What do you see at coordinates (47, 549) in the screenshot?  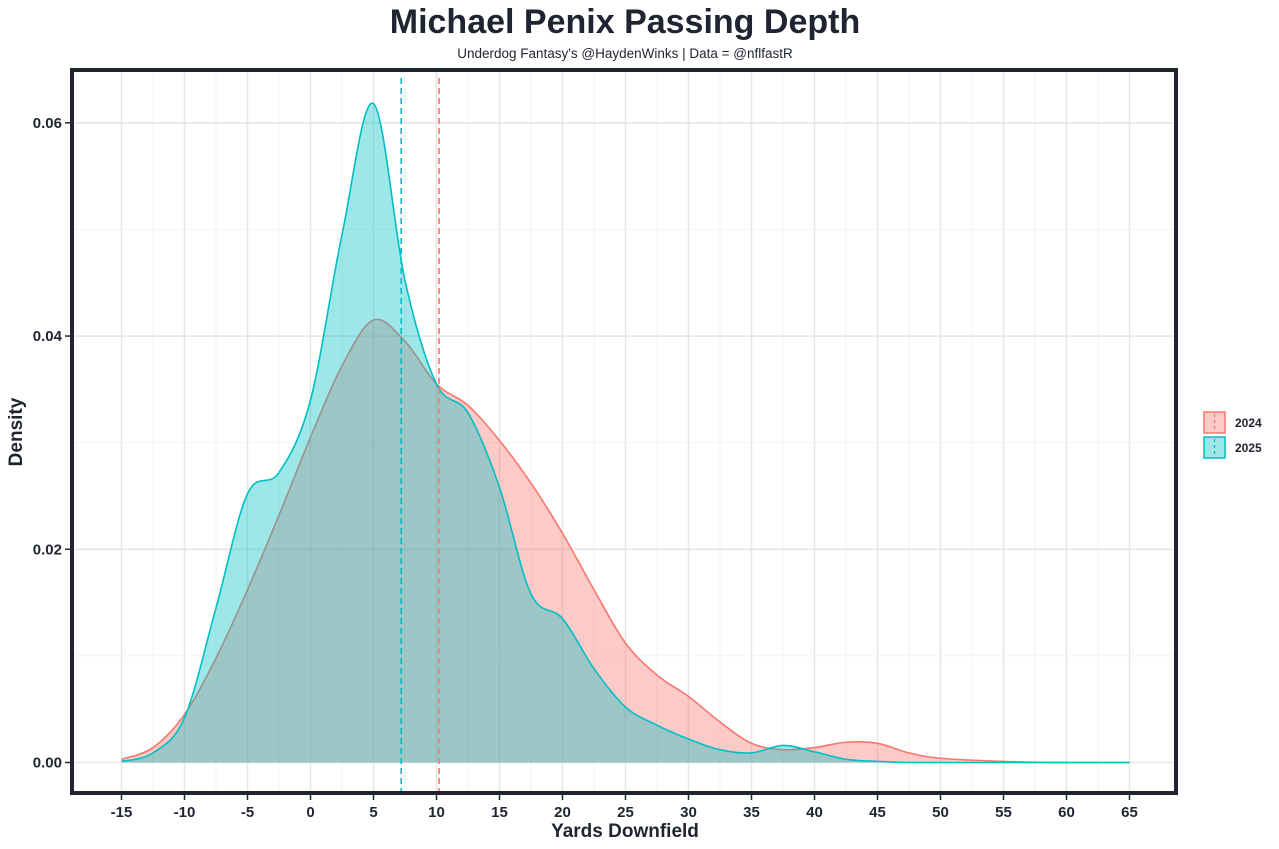 I see `y-tick-label: 0.02` at bounding box center [47, 549].